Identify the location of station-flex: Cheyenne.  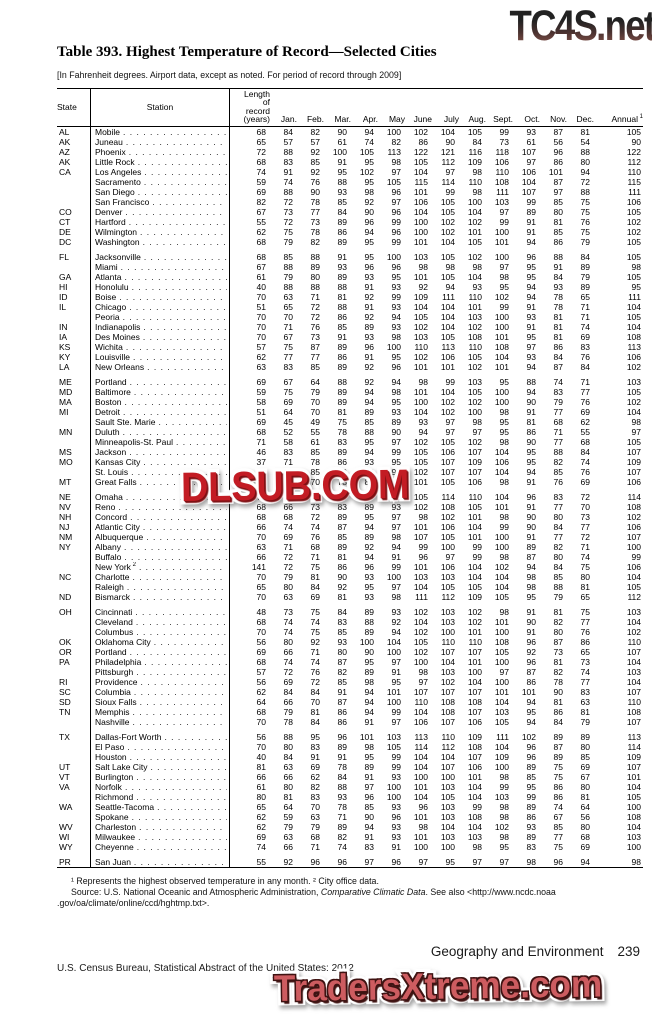
(161, 847).